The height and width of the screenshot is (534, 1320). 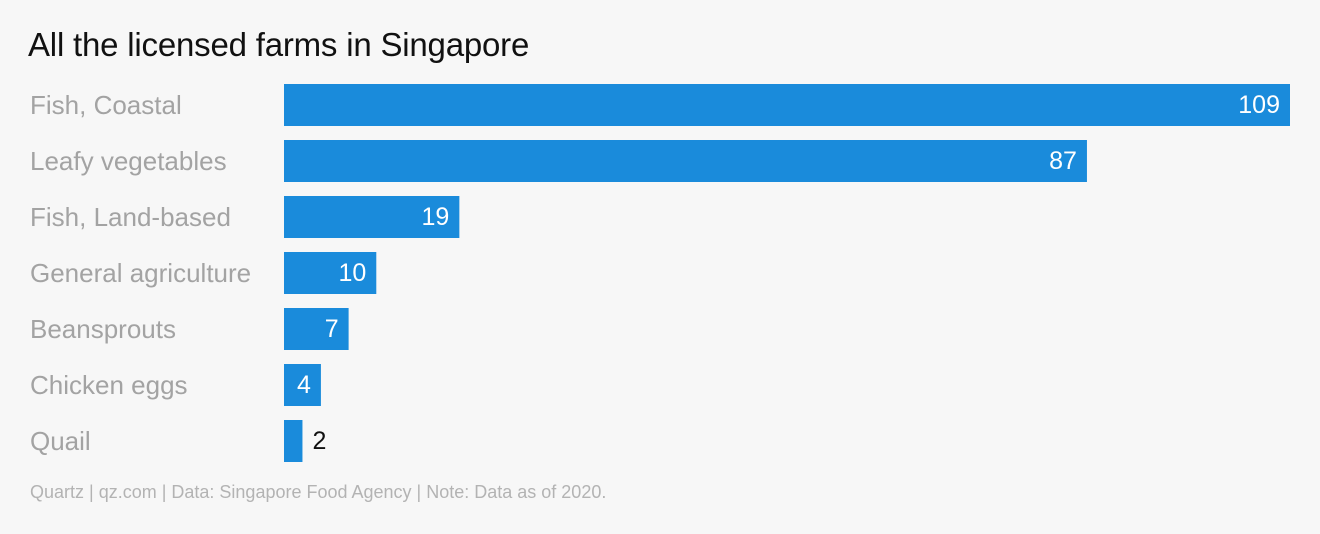 I want to click on value-label: 87, so click(x=1063, y=161).